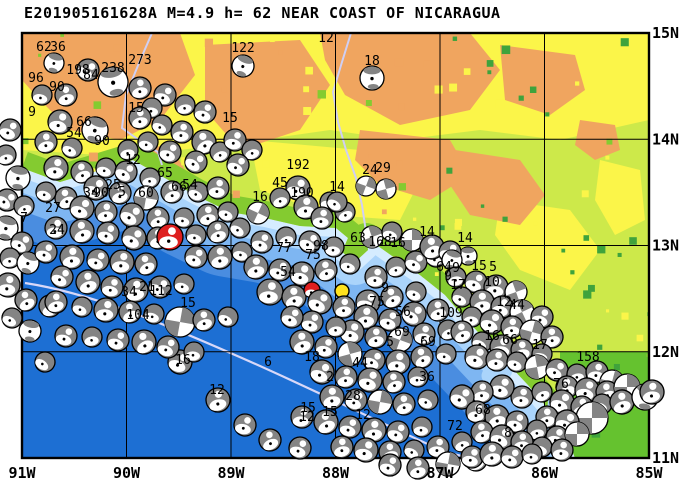  What do you see at coordinates (146, 193) in the screenshot?
I see `depth-label: 60` at bounding box center [146, 193].